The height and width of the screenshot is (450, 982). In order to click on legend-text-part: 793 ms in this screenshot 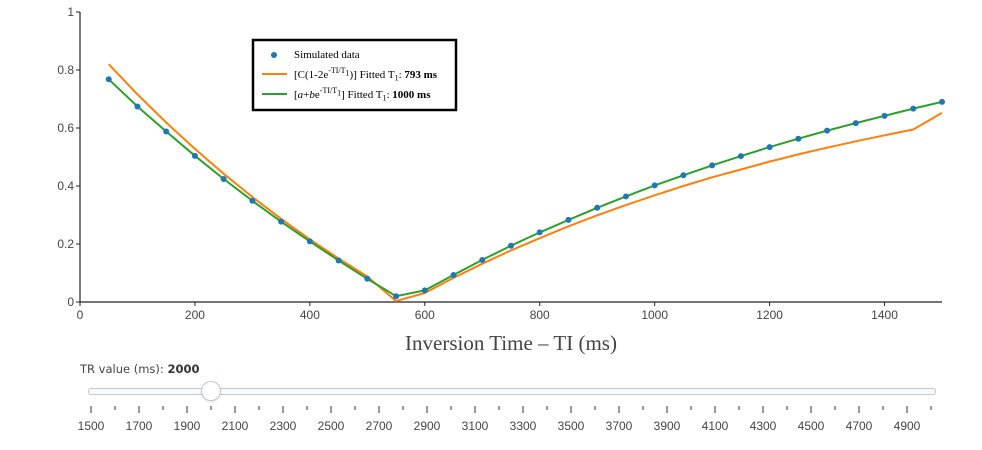, I will do `click(420, 75)`.